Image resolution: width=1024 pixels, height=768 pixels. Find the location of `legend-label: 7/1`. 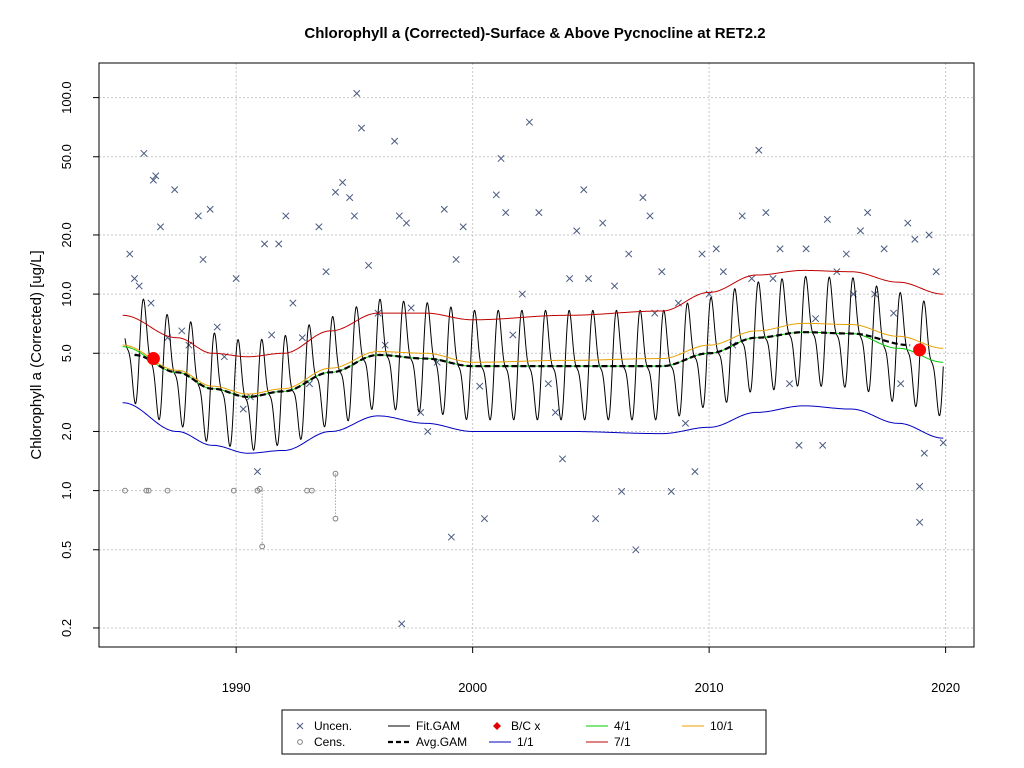

legend-label: 7/1 is located at coordinates (622, 742).